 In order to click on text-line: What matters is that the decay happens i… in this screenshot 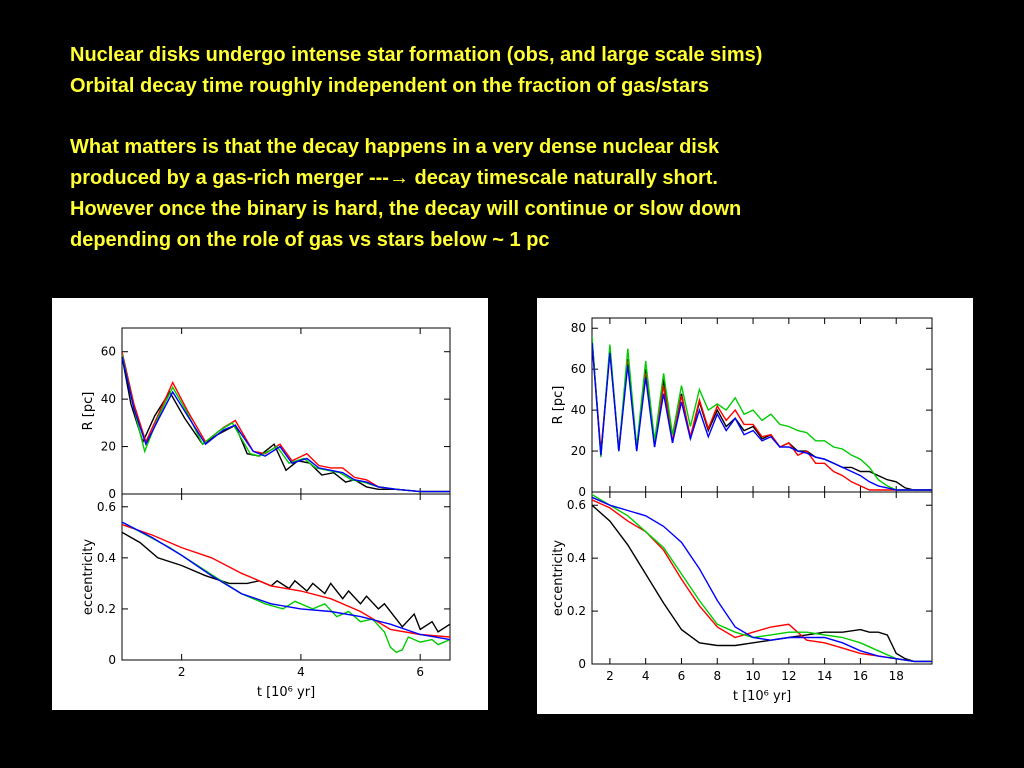, I will do `click(395, 147)`.